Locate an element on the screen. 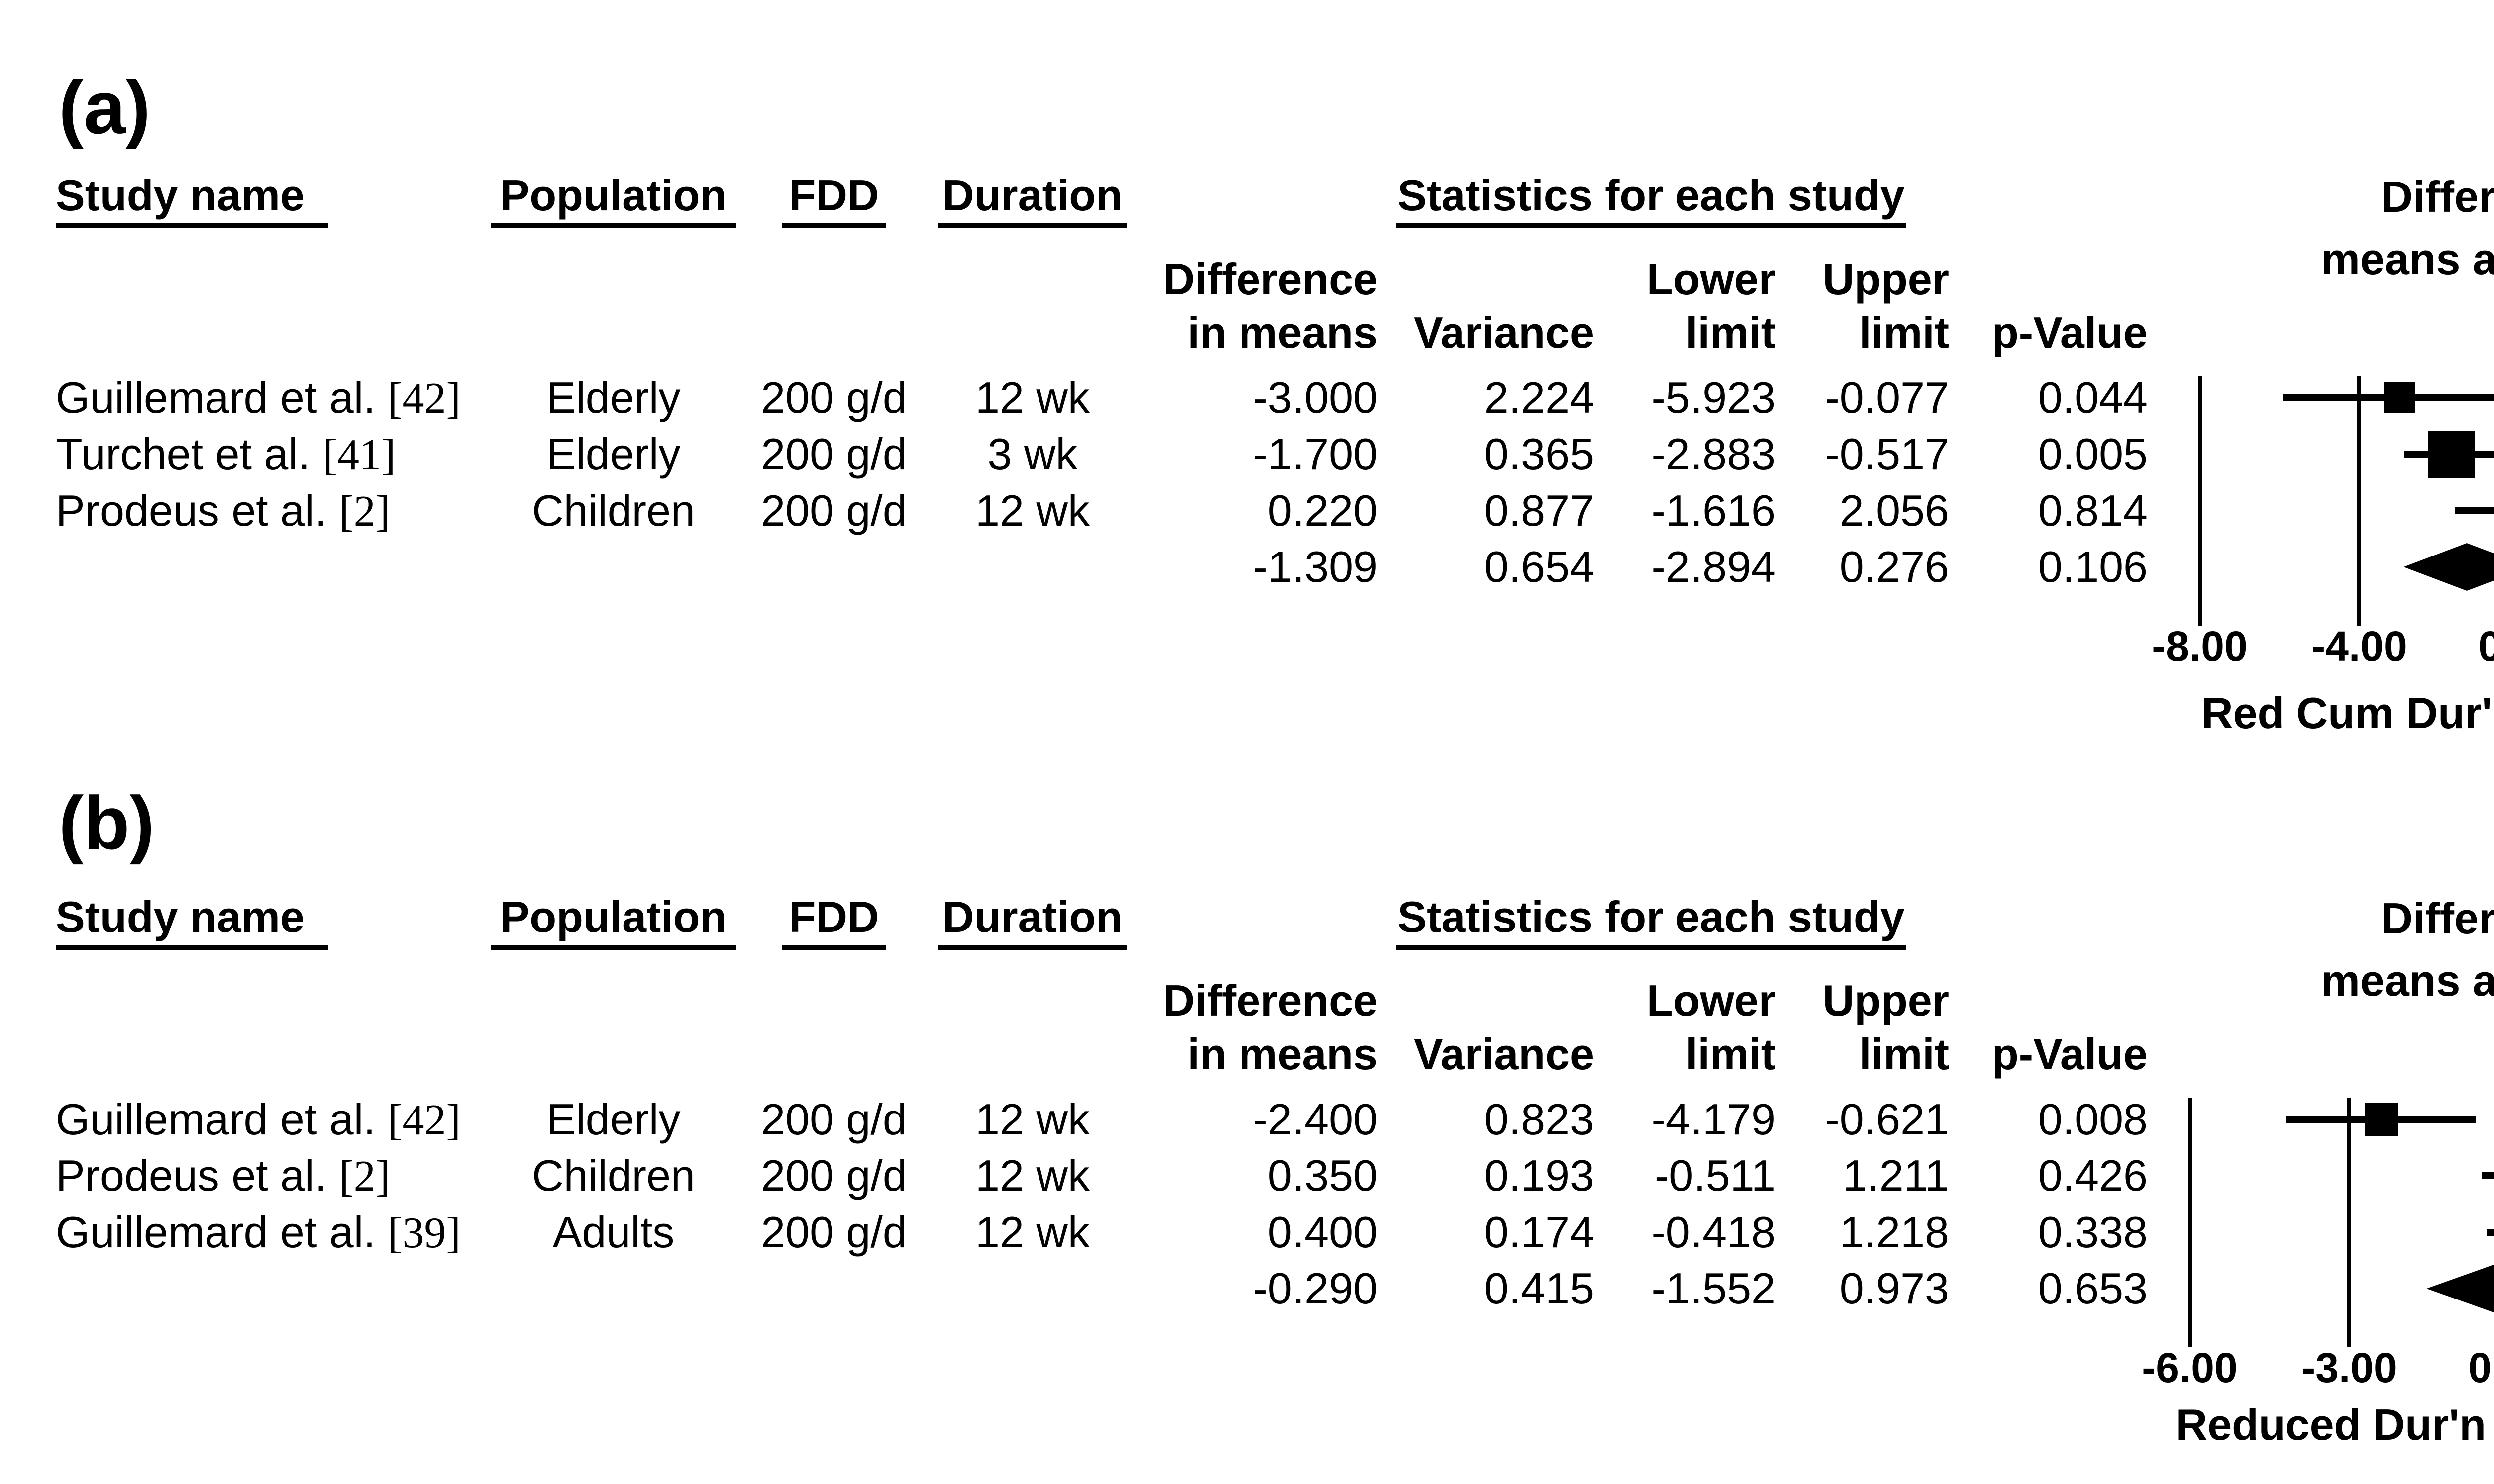  lower-limit-value: -4.179 is located at coordinates (1713, 1119).